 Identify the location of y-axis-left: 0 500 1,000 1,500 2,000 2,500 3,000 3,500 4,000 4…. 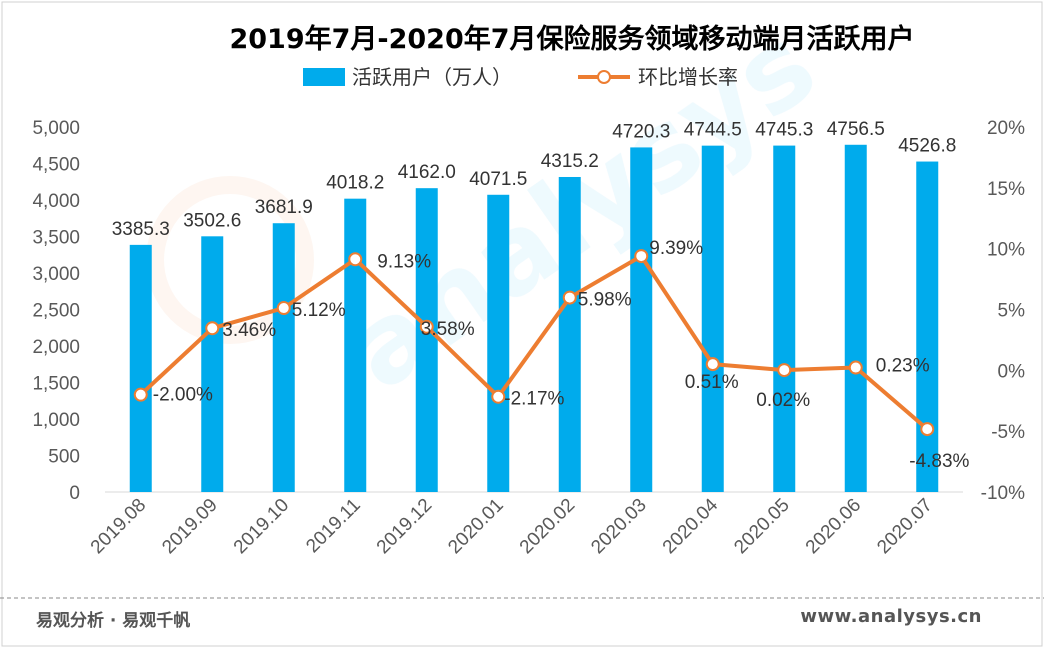
(56, 311).